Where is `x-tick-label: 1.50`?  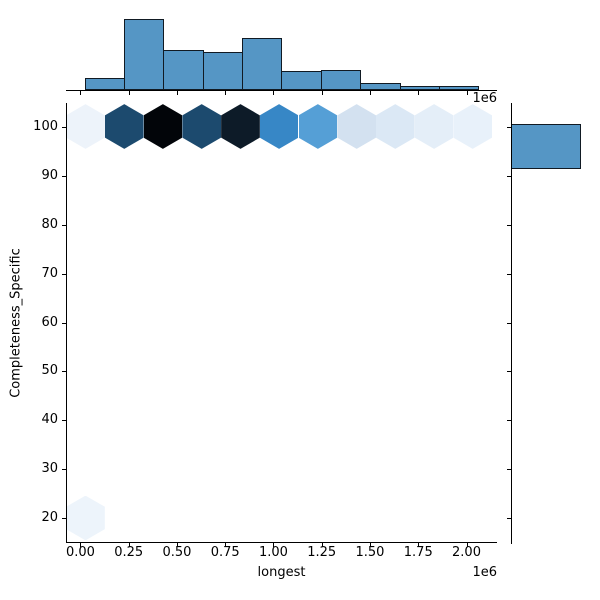
x-tick-label: 1.50 is located at coordinates (370, 552).